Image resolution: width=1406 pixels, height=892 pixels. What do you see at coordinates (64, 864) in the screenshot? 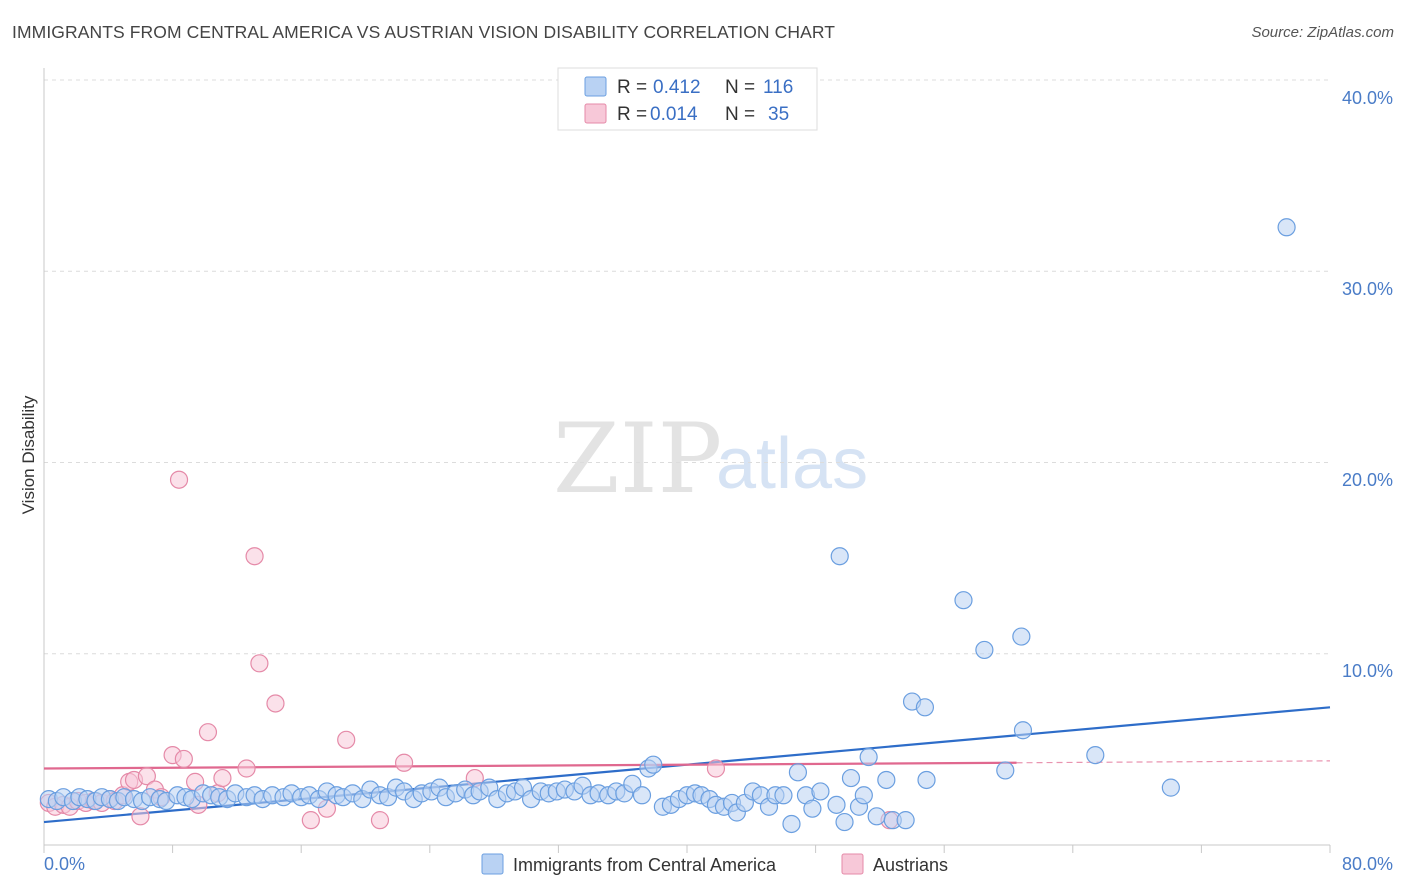
I see `x-tick-label-min: 0.0%` at bounding box center [64, 864].